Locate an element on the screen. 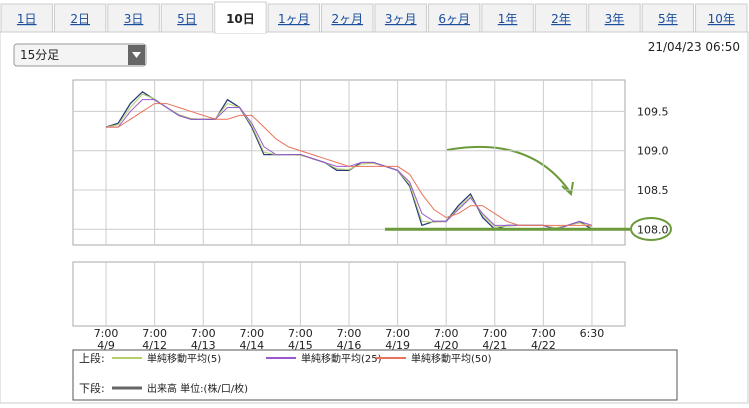 This screenshot has height=408, width=749. tab-label: 1年 is located at coordinates (508, 19).